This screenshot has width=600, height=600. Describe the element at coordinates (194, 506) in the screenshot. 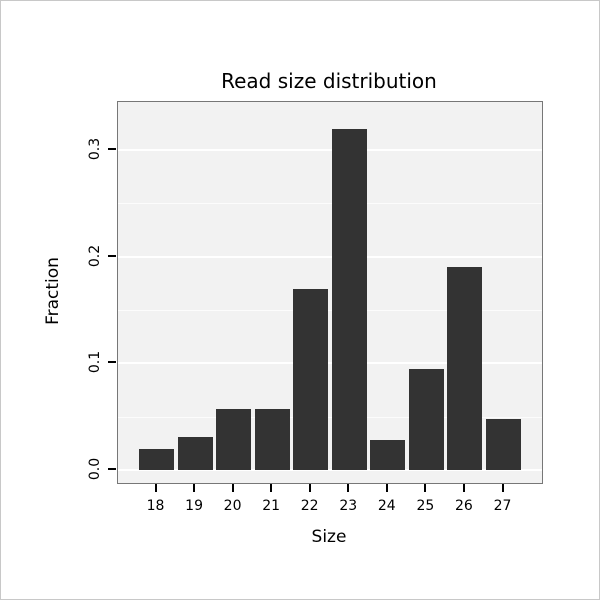

I see `x-tick-label: 19` at that location.